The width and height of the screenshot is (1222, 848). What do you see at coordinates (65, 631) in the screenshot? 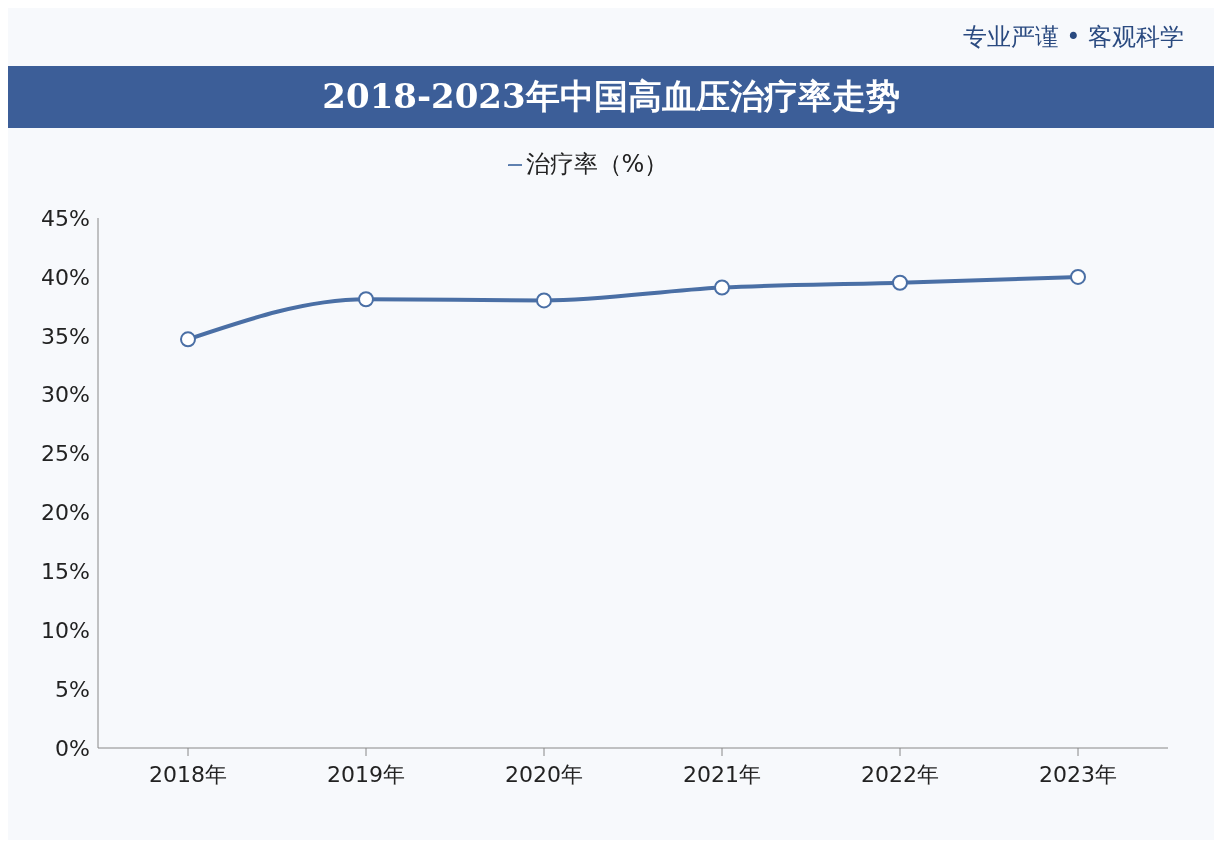
I see `y-tick-label: 10%` at bounding box center [65, 631].